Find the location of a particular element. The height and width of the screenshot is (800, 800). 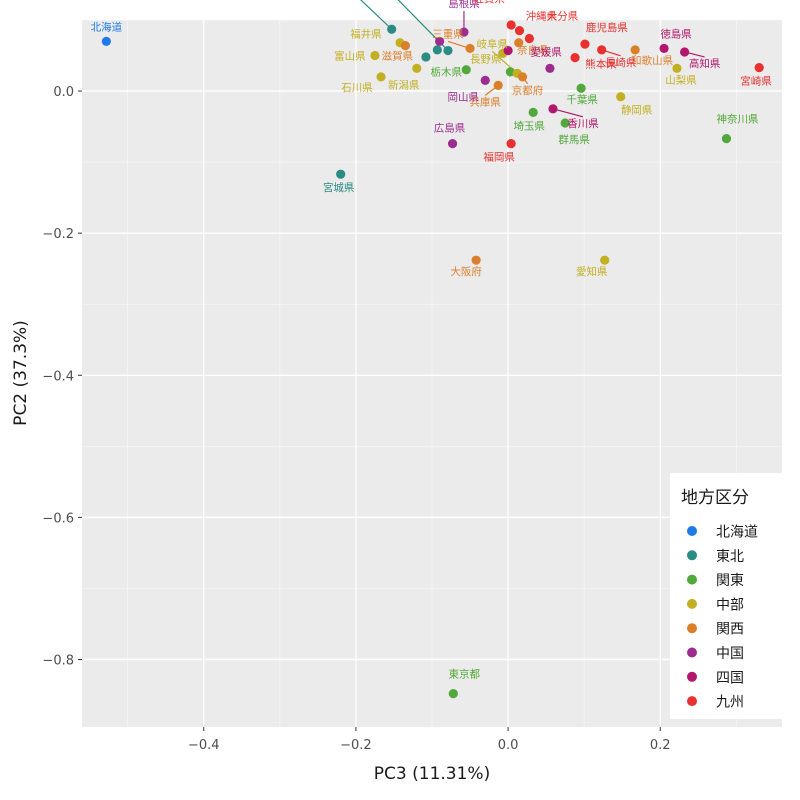

point-label: 香川県 is located at coordinates (583, 124).